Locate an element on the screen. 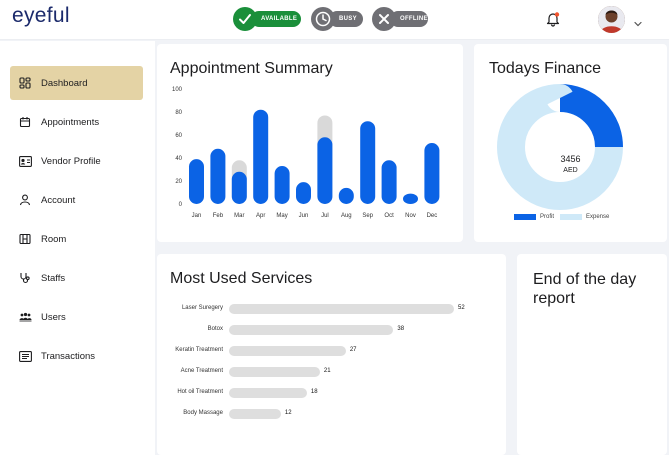 The width and height of the screenshot is (669, 455). sidebar-item-dashboard: Dashboard is located at coordinates (76, 83).